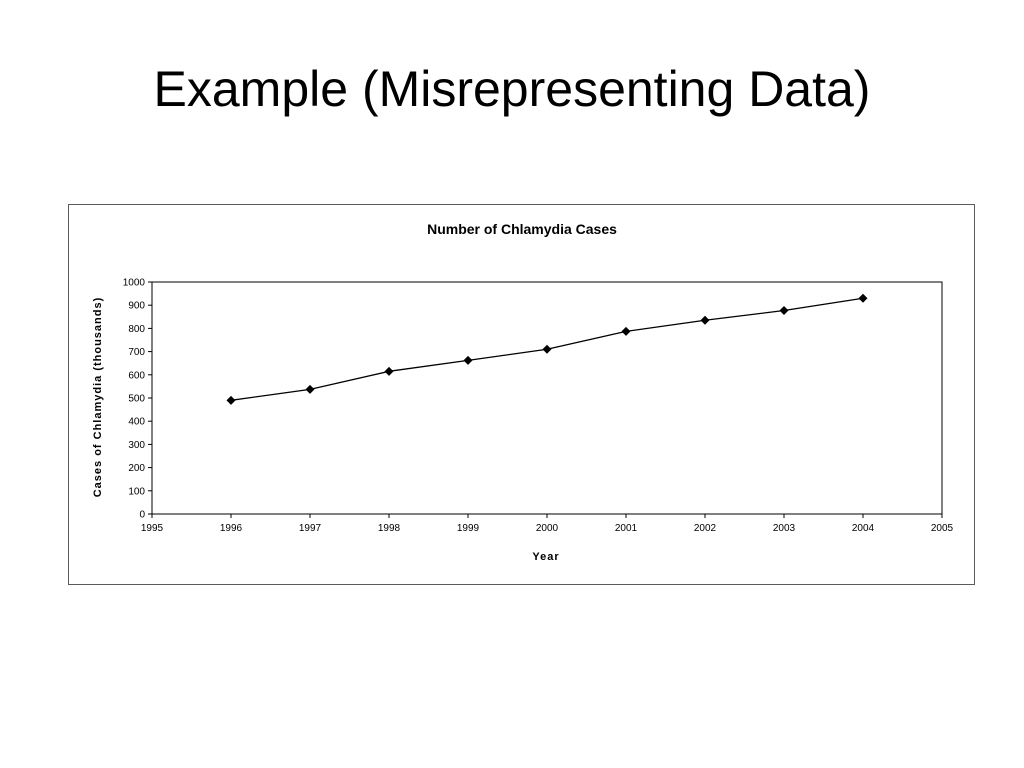 The height and width of the screenshot is (768, 1024). Describe the element at coordinates (136, 352) in the screenshot. I see `y-tick-label: 700` at that location.